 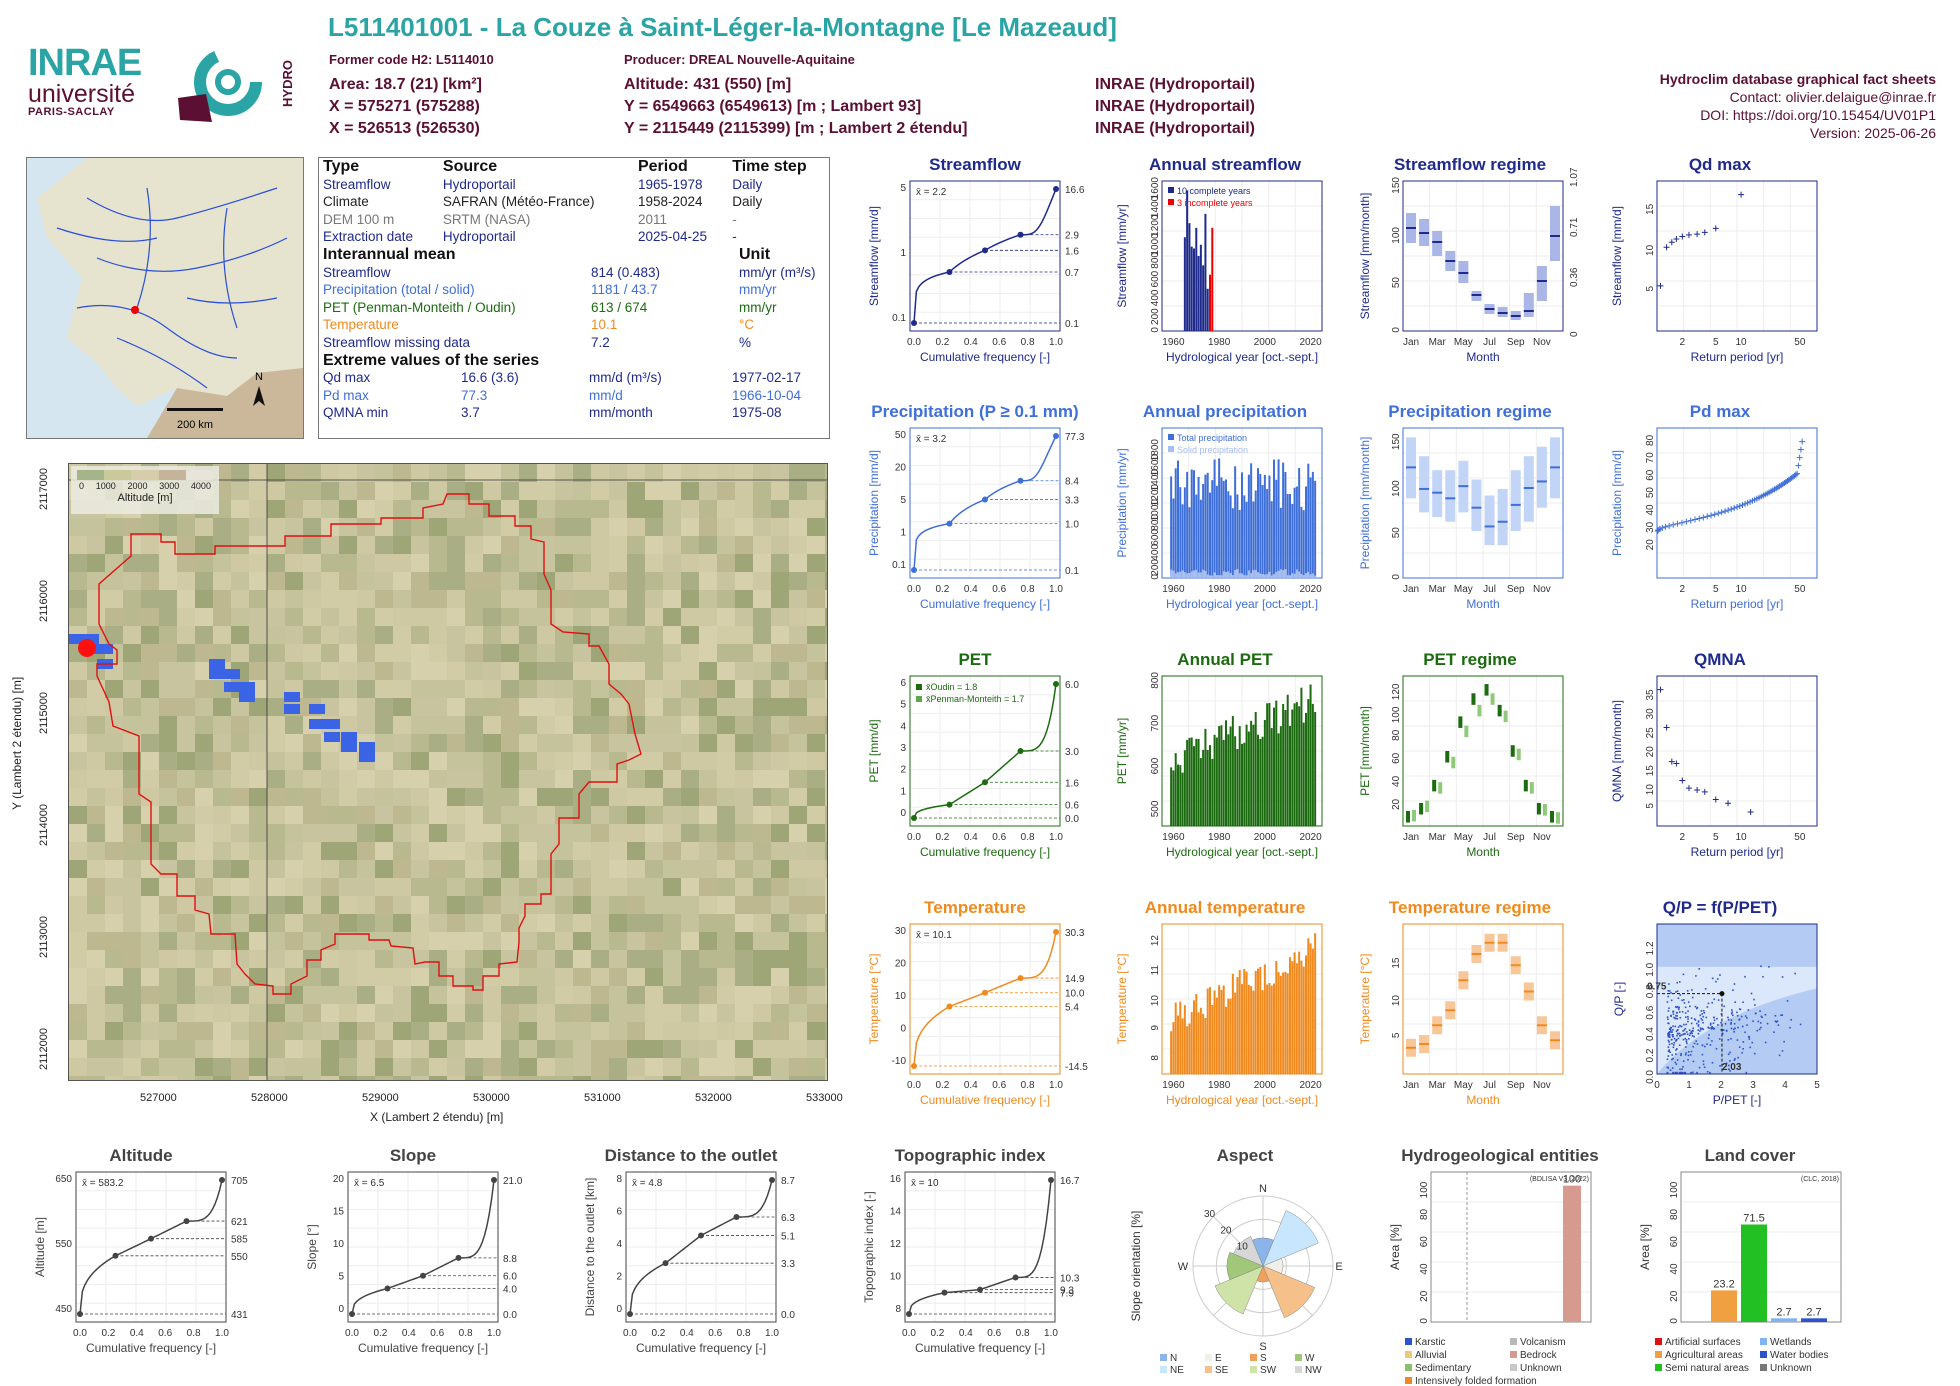 What do you see at coordinates (1212, 450) in the screenshot?
I see `legend-label: Solid precipitation` at bounding box center [1212, 450].